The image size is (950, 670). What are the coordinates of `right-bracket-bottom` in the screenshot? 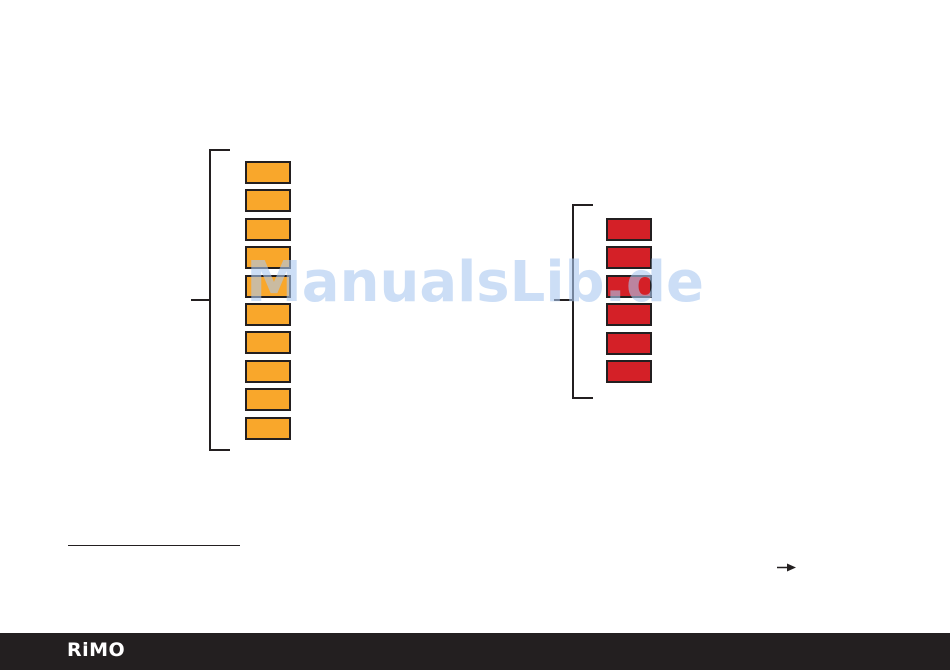 It's located at (582, 398).